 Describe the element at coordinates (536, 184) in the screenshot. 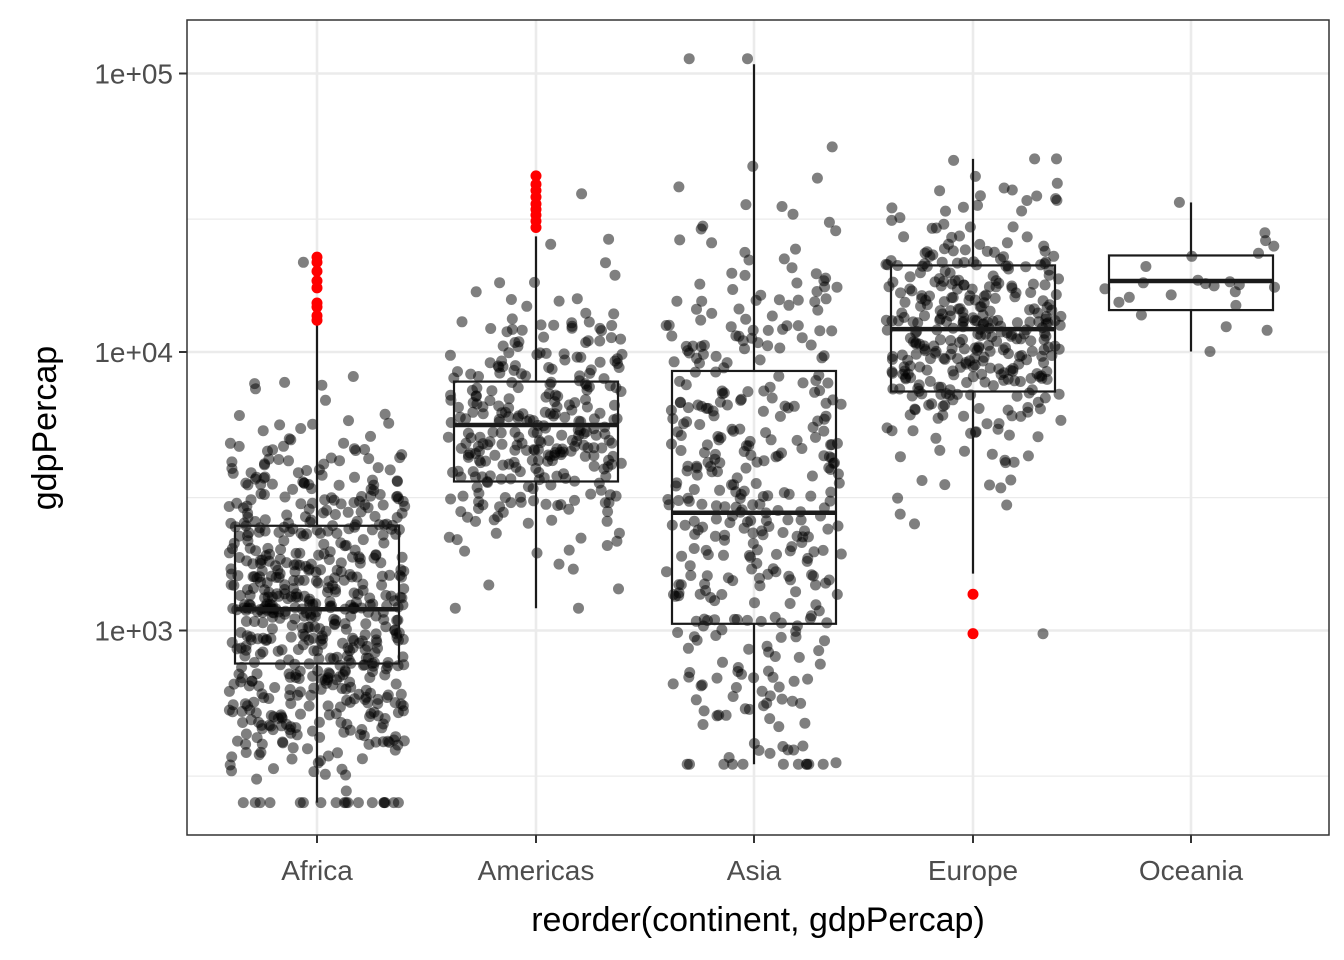

I see `outlier-point` at that location.